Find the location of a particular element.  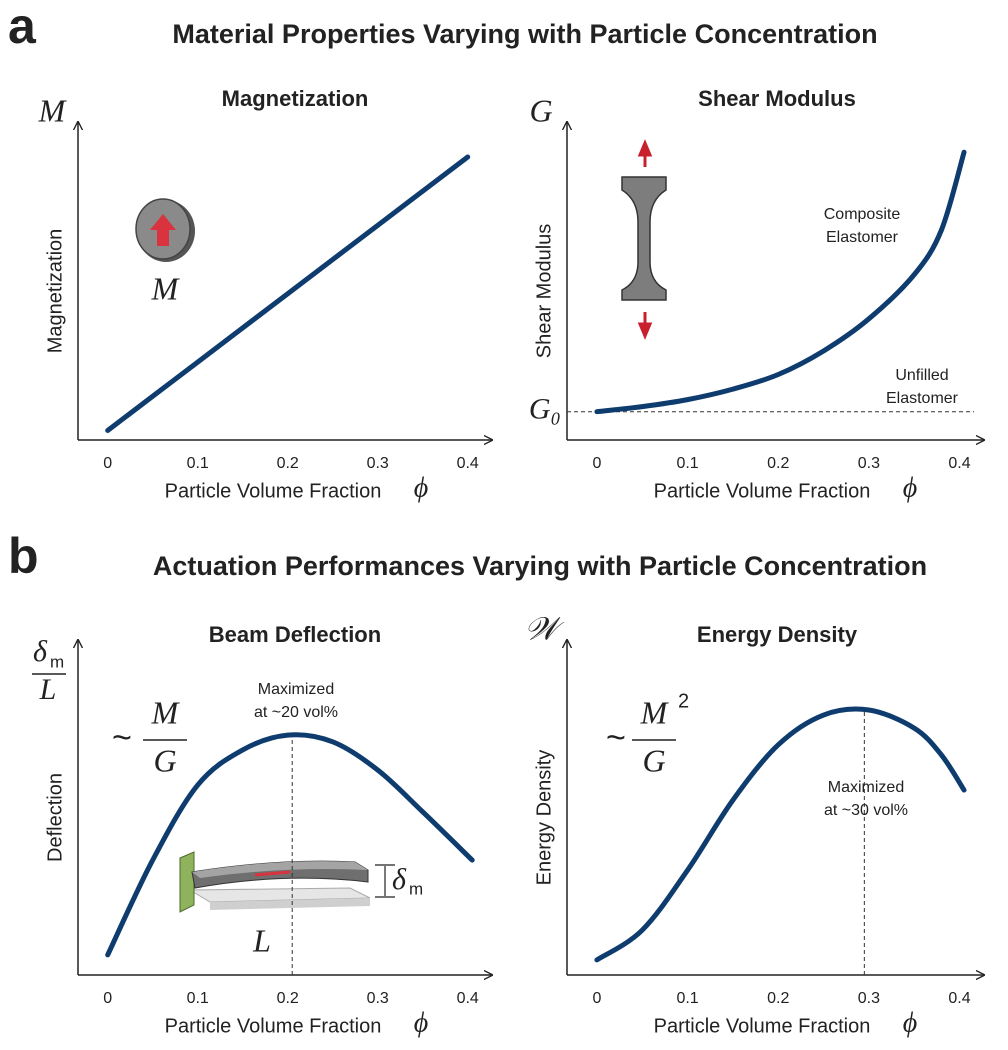

annotation: at ~30 vol% is located at coordinates (866, 810).